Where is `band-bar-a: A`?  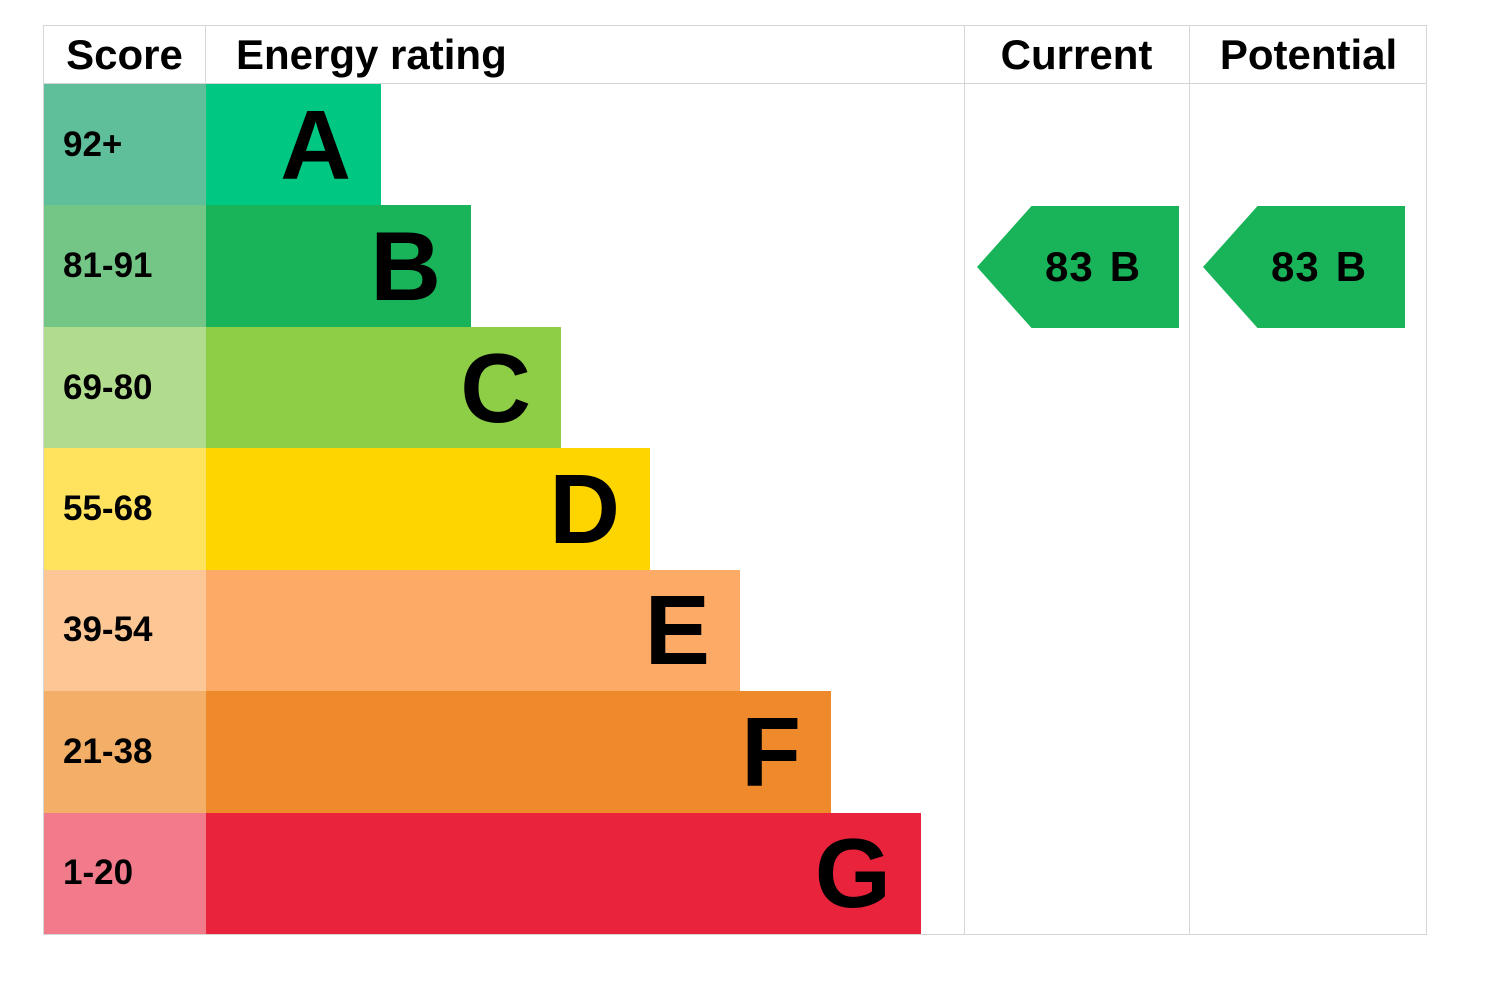
band-bar-a: A is located at coordinates (293, 145).